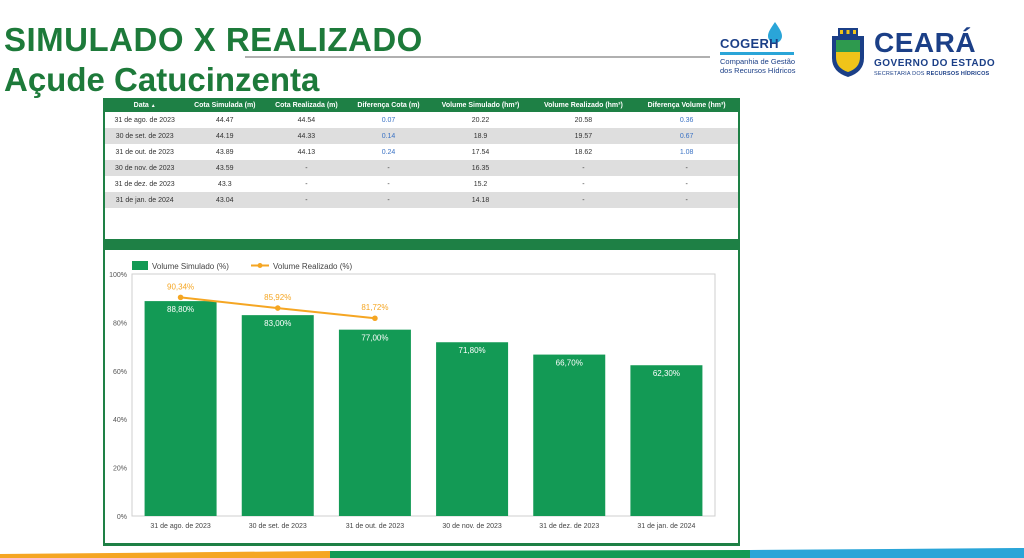 The height and width of the screenshot is (558, 1024). I want to click on table-cell: 18.9, so click(480, 136).